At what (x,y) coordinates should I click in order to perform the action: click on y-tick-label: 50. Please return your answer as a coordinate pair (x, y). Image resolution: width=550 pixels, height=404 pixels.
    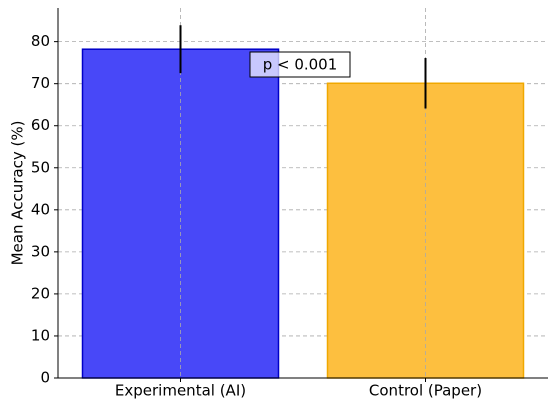
    Looking at the image, I should click on (40, 167).